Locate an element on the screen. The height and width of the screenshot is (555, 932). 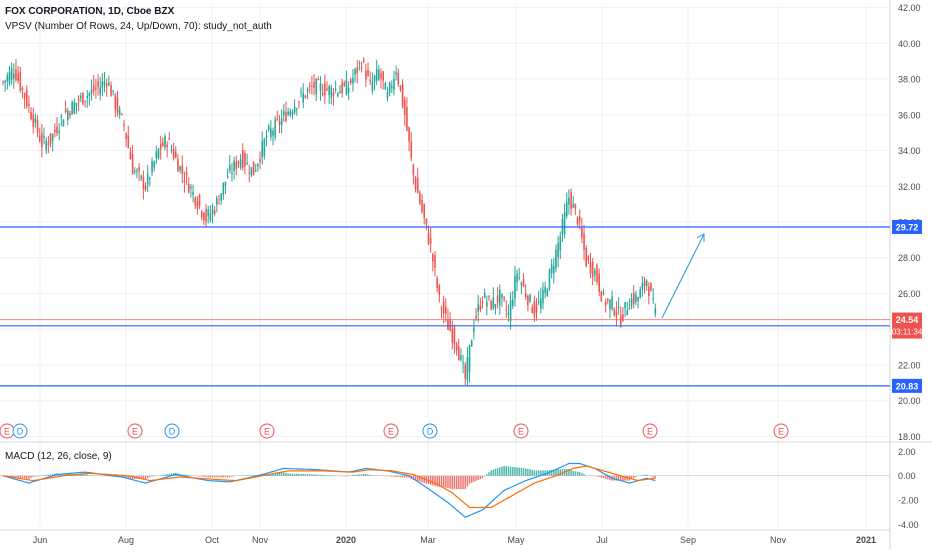
time-tick-label: 2021 is located at coordinates (866, 540).